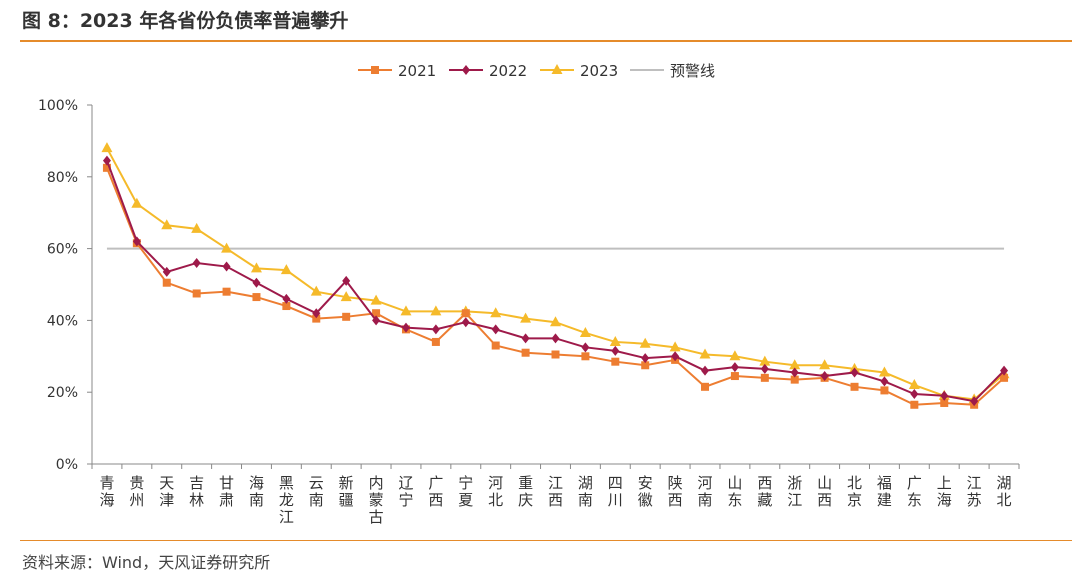  I want to click on chart-legend: 2021 2022 2023 预警线, so click(536, 71).